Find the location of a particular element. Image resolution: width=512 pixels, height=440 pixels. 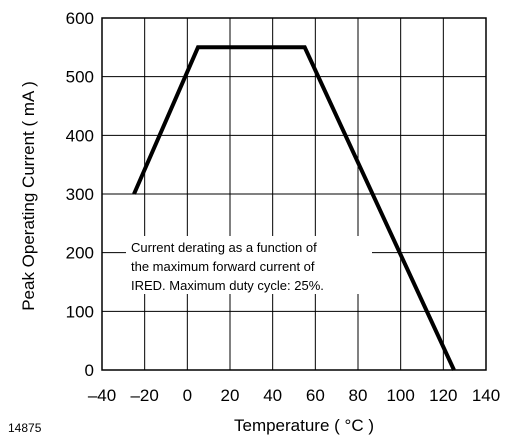

x-tick-label: 20 is located at coordinates (230, 395).